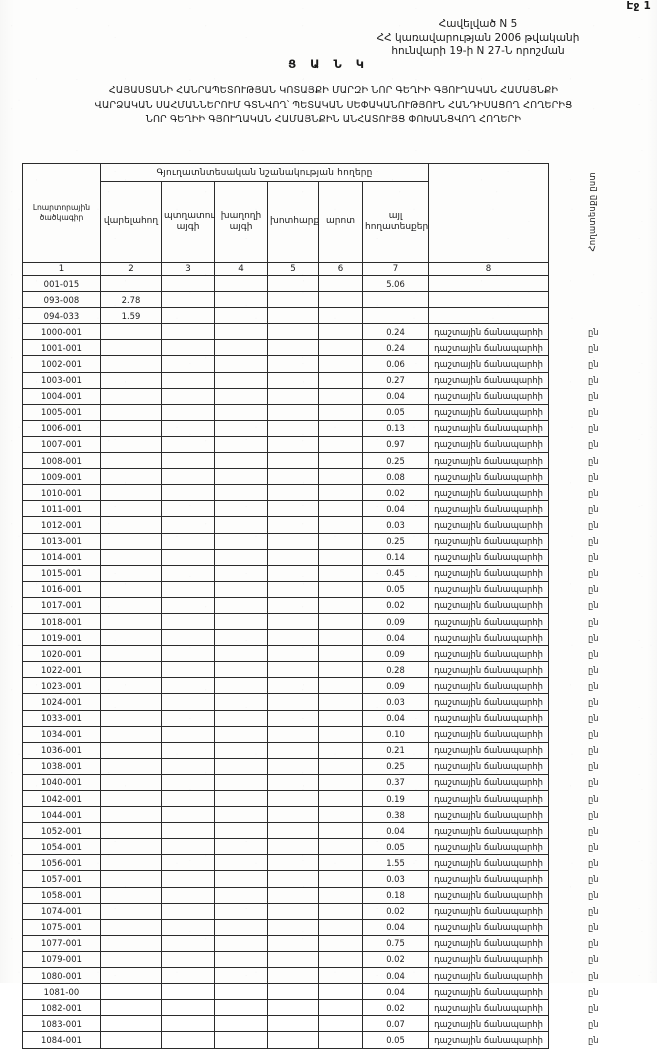 The height and width of the screenshot is (1049, 657). What do you see at coordinates (592, 316) in the screenshot?
I see `cell-tail-marker` at bounding box center [592, 316].